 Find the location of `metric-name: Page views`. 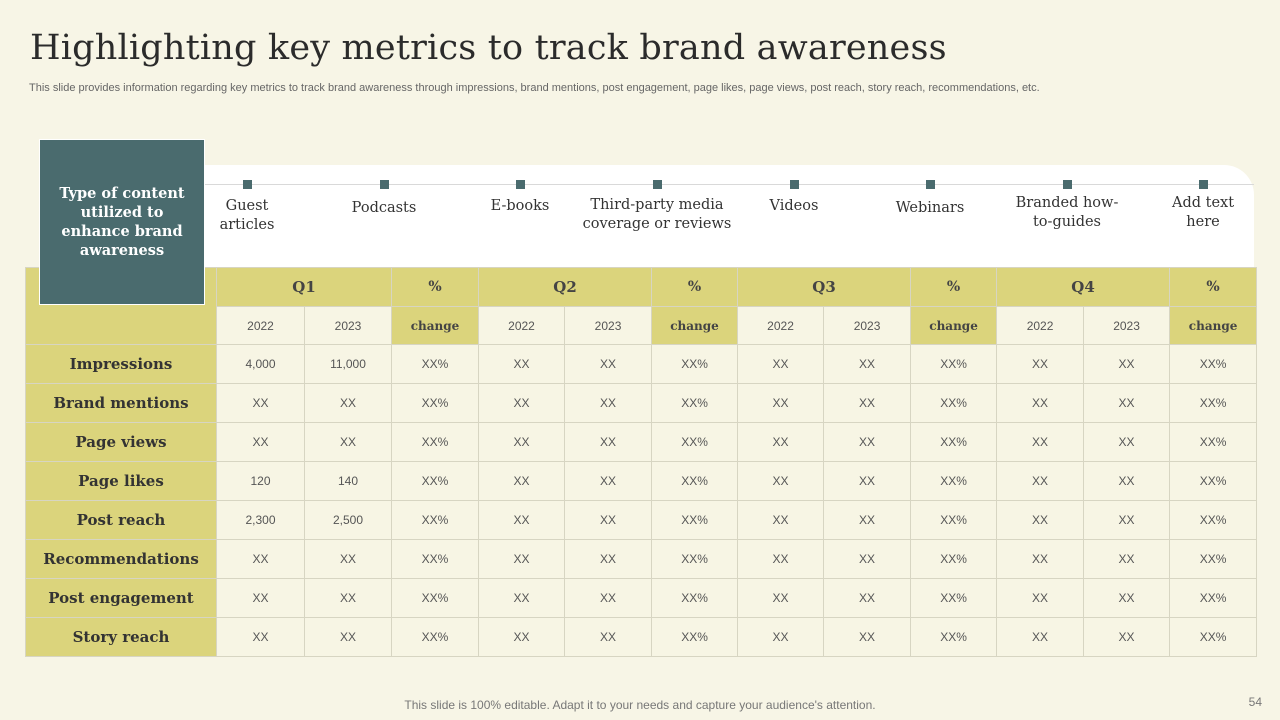

metric-name: Page views is located at coordinates (121, 442).